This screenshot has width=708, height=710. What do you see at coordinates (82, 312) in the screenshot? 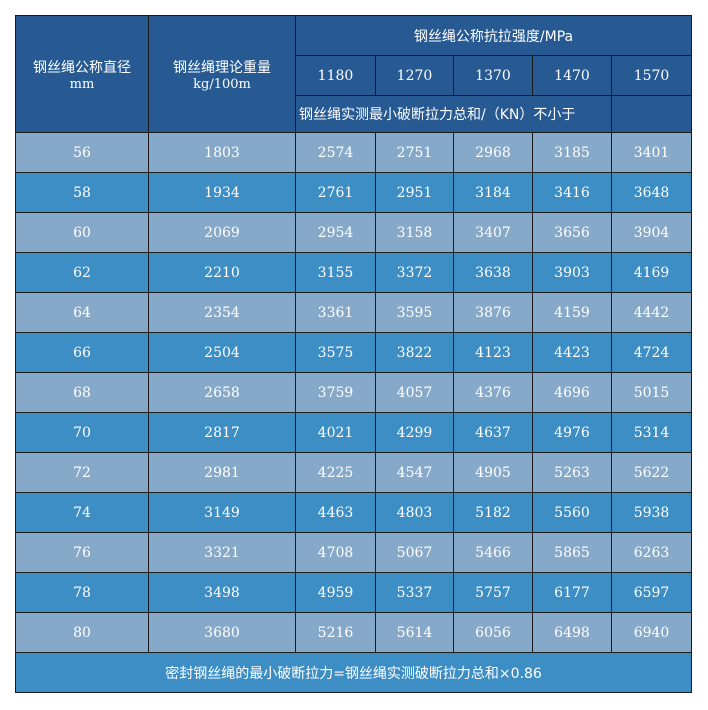
I see `cell-diameter: 64` at bounding box center [82, 312].